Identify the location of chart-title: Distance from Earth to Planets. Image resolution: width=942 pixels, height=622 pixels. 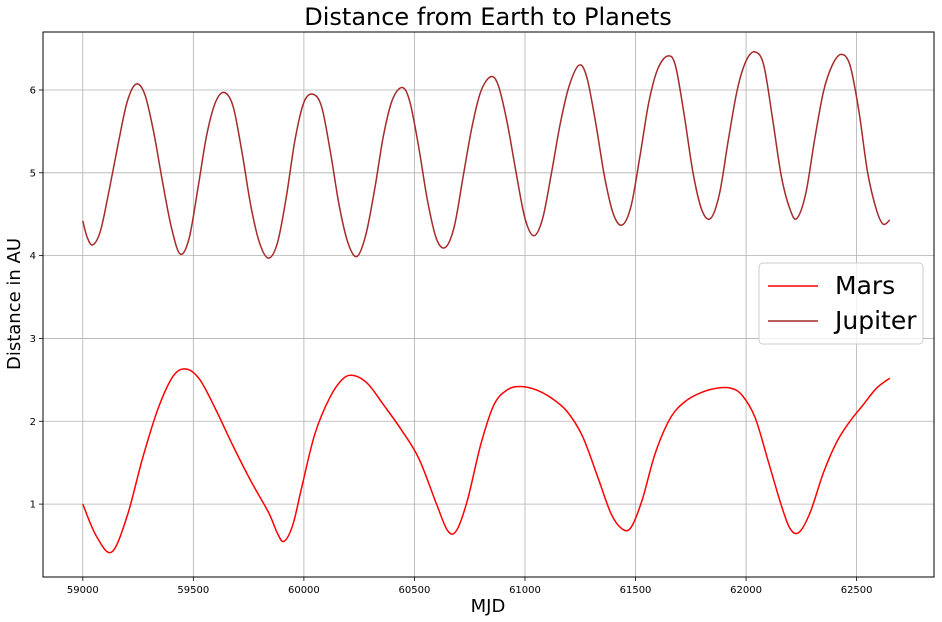
(488, 17).